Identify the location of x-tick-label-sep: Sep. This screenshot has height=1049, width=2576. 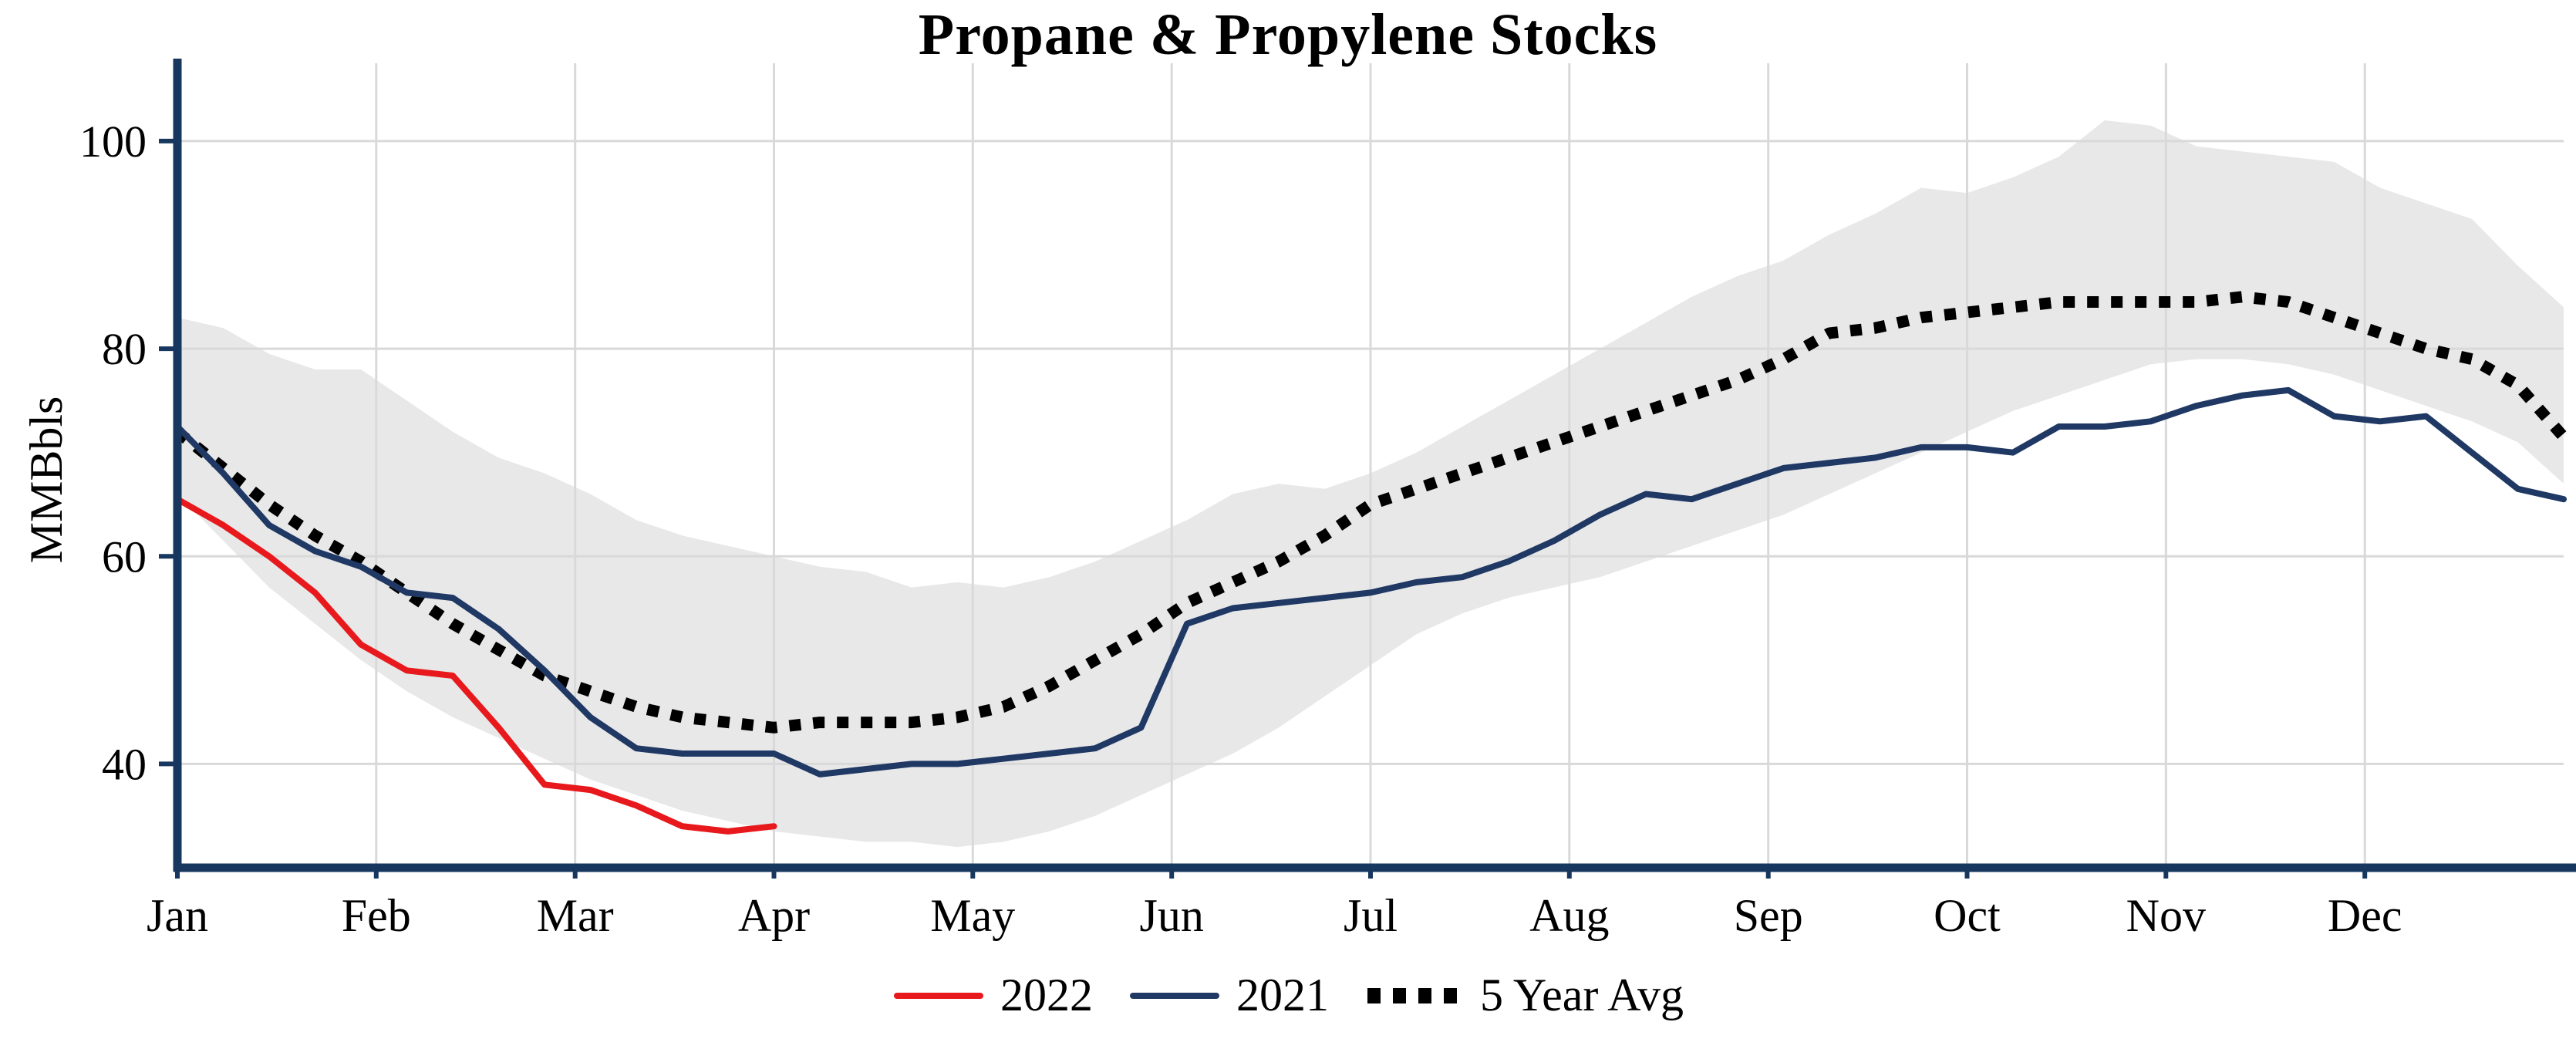
(1768, 915).